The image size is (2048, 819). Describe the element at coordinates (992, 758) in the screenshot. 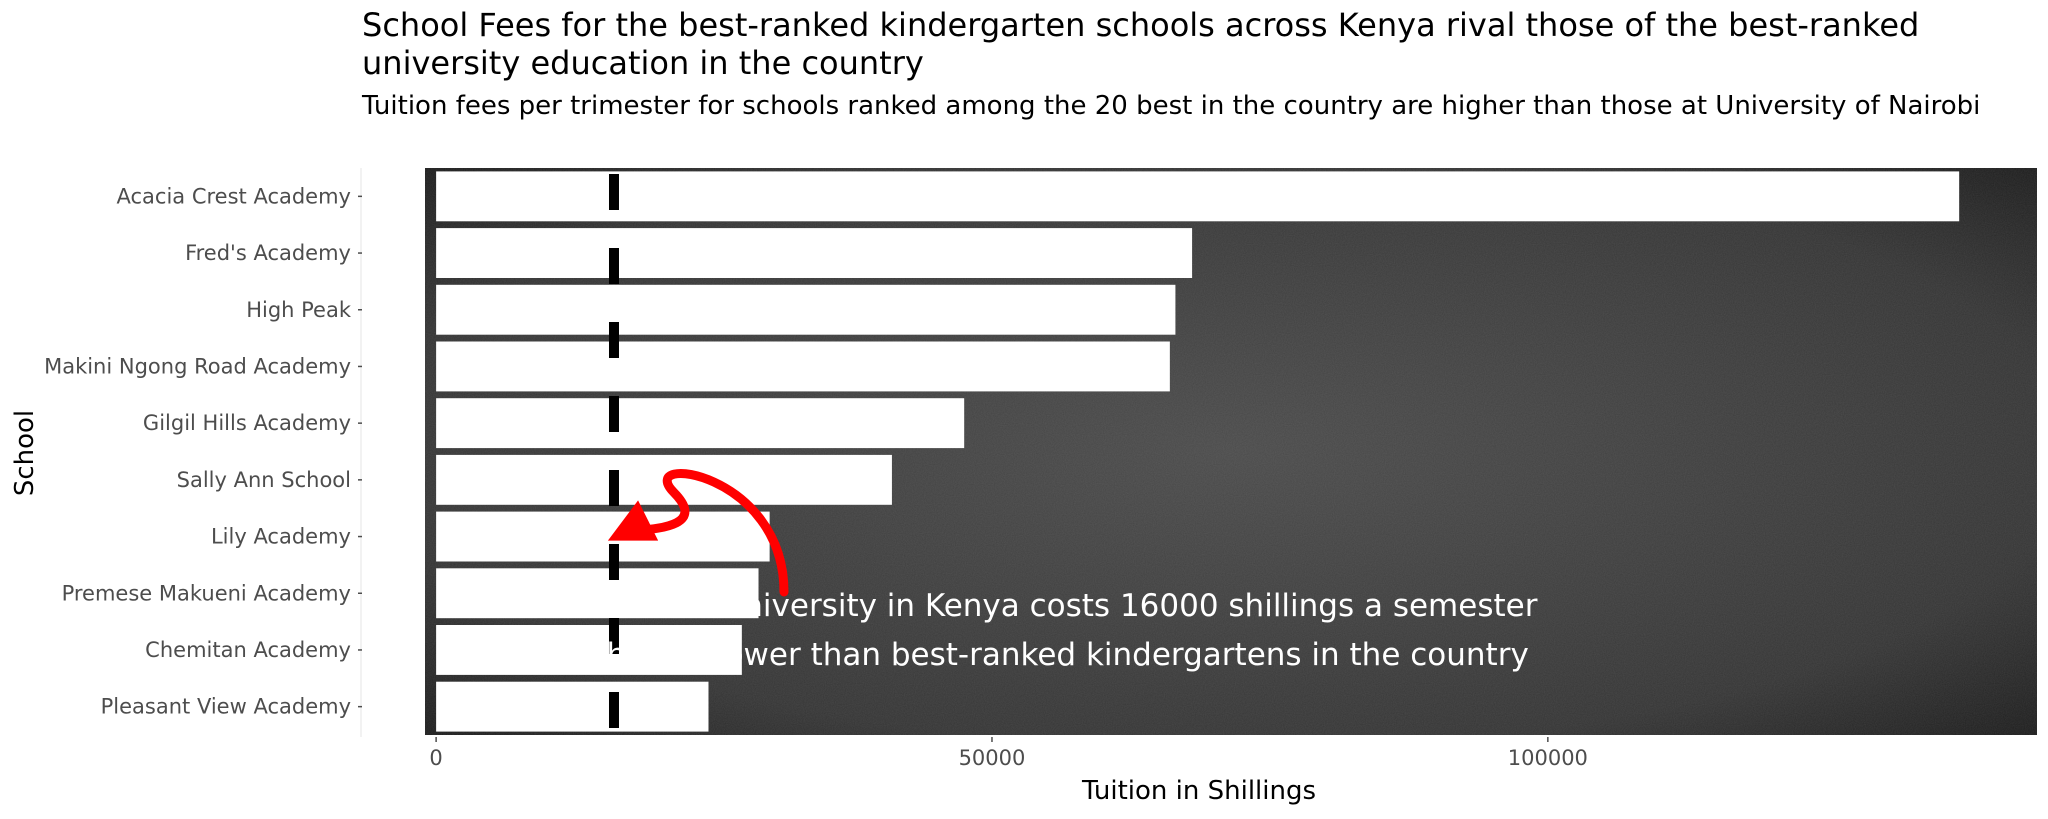

I see `x-tick-label: 50000` at that location.